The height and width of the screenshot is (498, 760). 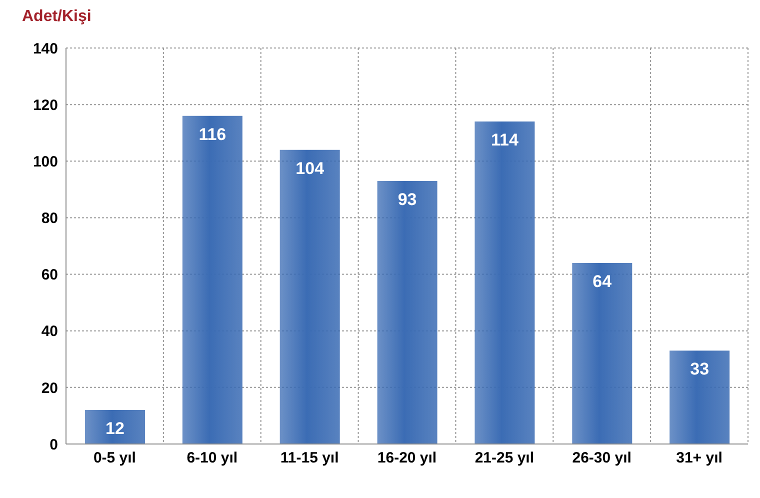 What do you see at coordinates (45, 49) in the screenshot?
I see `y-tick-label: 140` at bounding box center [45, 49].